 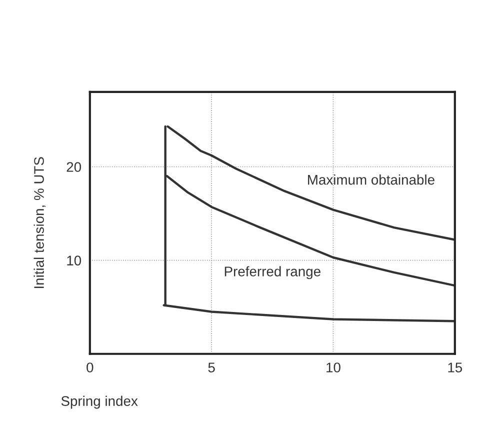 I want to click on annotation: Maximum obtainable, so click(x=371, y=179).